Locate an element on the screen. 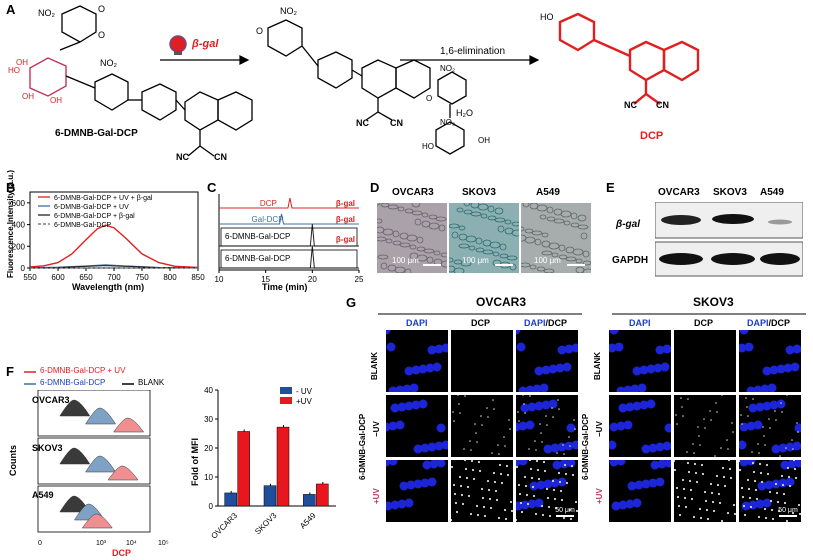 This screenshot has width=813, height=560. oh-label-1: OH is located at coordinates (22, 62).